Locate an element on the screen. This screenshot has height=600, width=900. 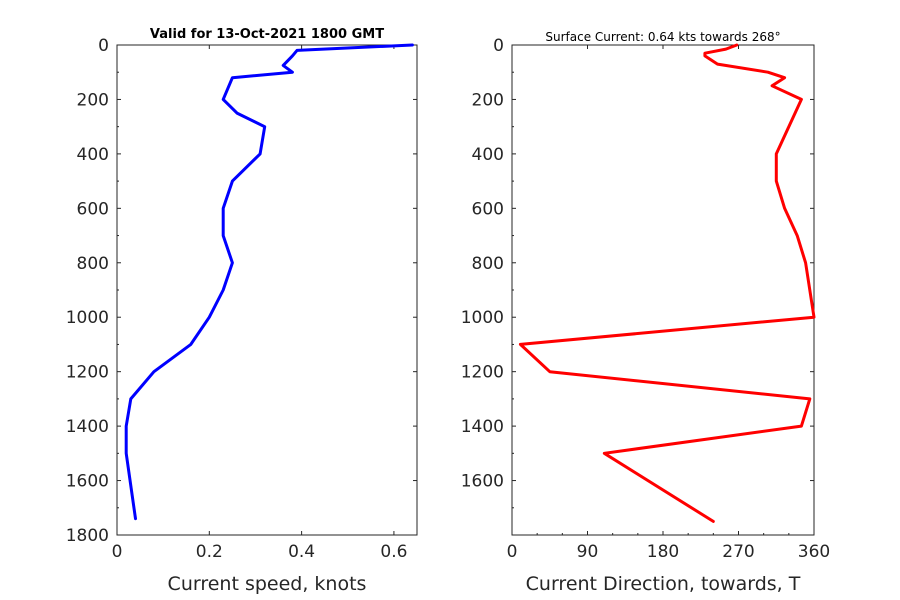
speed-y-tick-label: 200 is located at coordinates (93, 100).